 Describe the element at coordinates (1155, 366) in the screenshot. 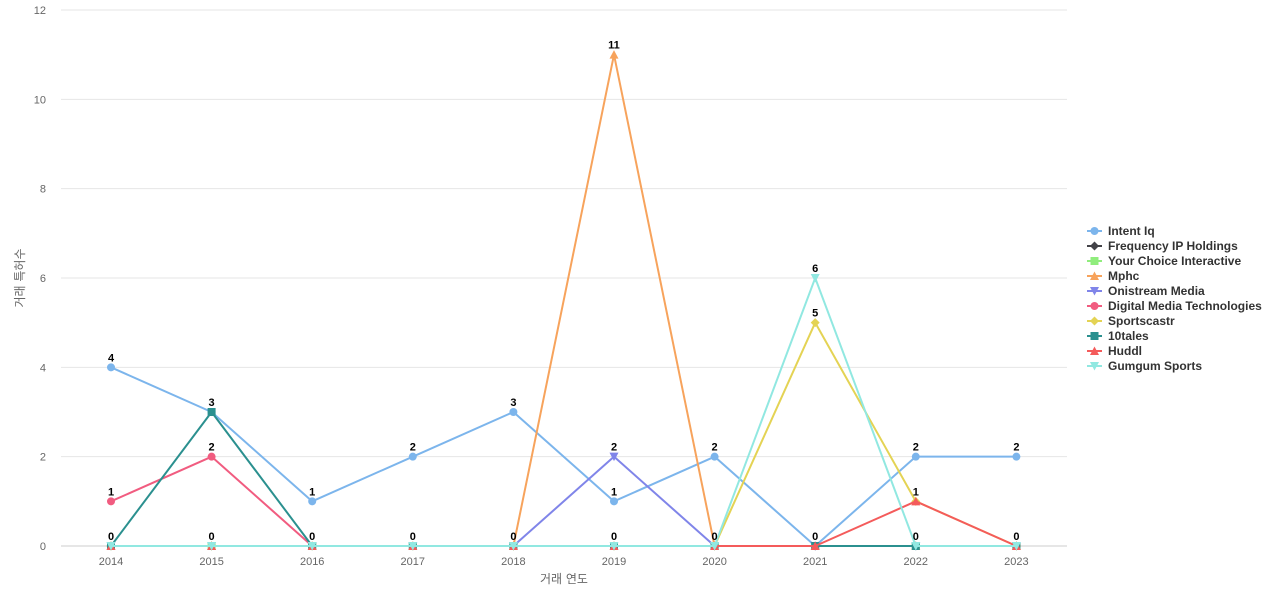

I see `legend-label: Gumgum Sports` at that location.